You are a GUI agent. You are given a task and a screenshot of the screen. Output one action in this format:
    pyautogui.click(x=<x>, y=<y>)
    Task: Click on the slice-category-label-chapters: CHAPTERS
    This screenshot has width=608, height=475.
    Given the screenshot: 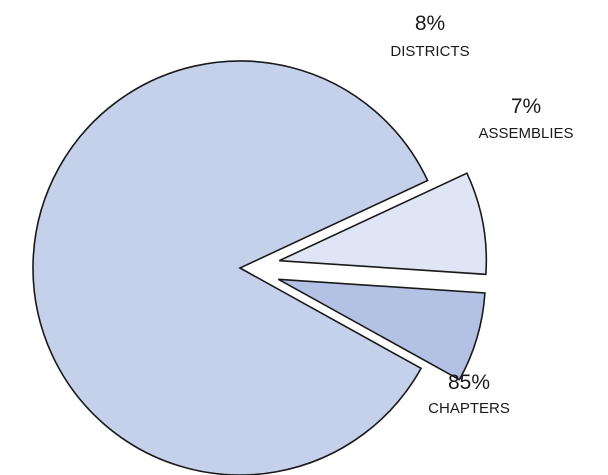 What is the action you would take?
    pyautogui.click(x=469, y=408)
    